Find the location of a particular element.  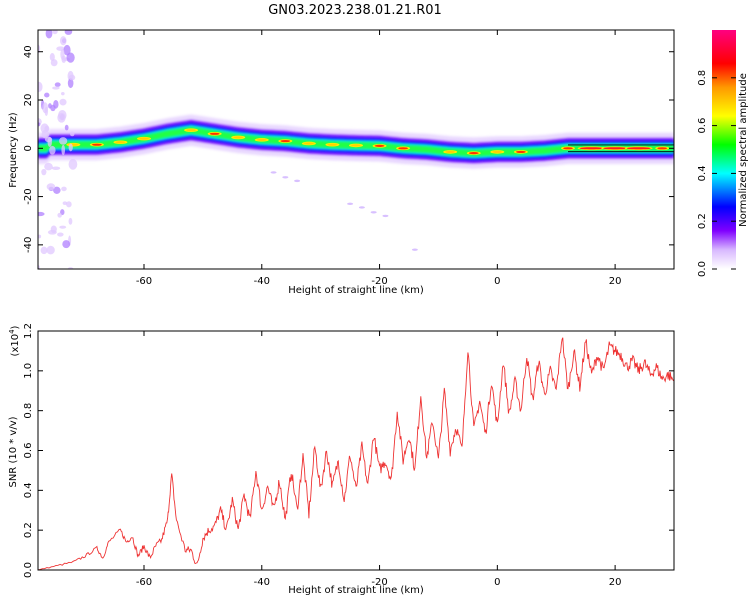

snr-multiplier-exponent: 4 is located at coordinates (12, 331).